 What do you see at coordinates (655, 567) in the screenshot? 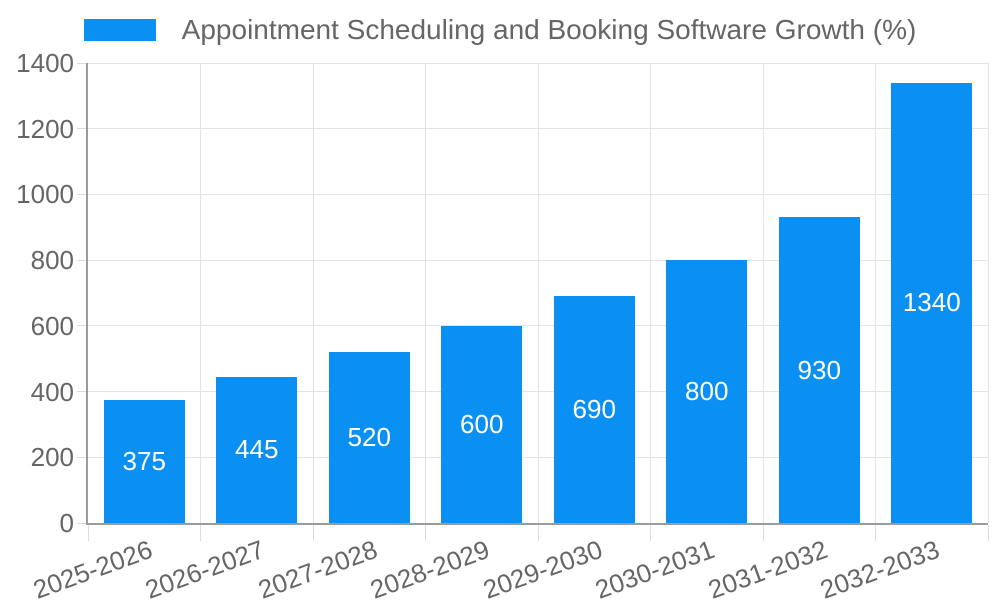
I see `x-axis-tick-label: 2030-2031` at bounding box center [655, 567].